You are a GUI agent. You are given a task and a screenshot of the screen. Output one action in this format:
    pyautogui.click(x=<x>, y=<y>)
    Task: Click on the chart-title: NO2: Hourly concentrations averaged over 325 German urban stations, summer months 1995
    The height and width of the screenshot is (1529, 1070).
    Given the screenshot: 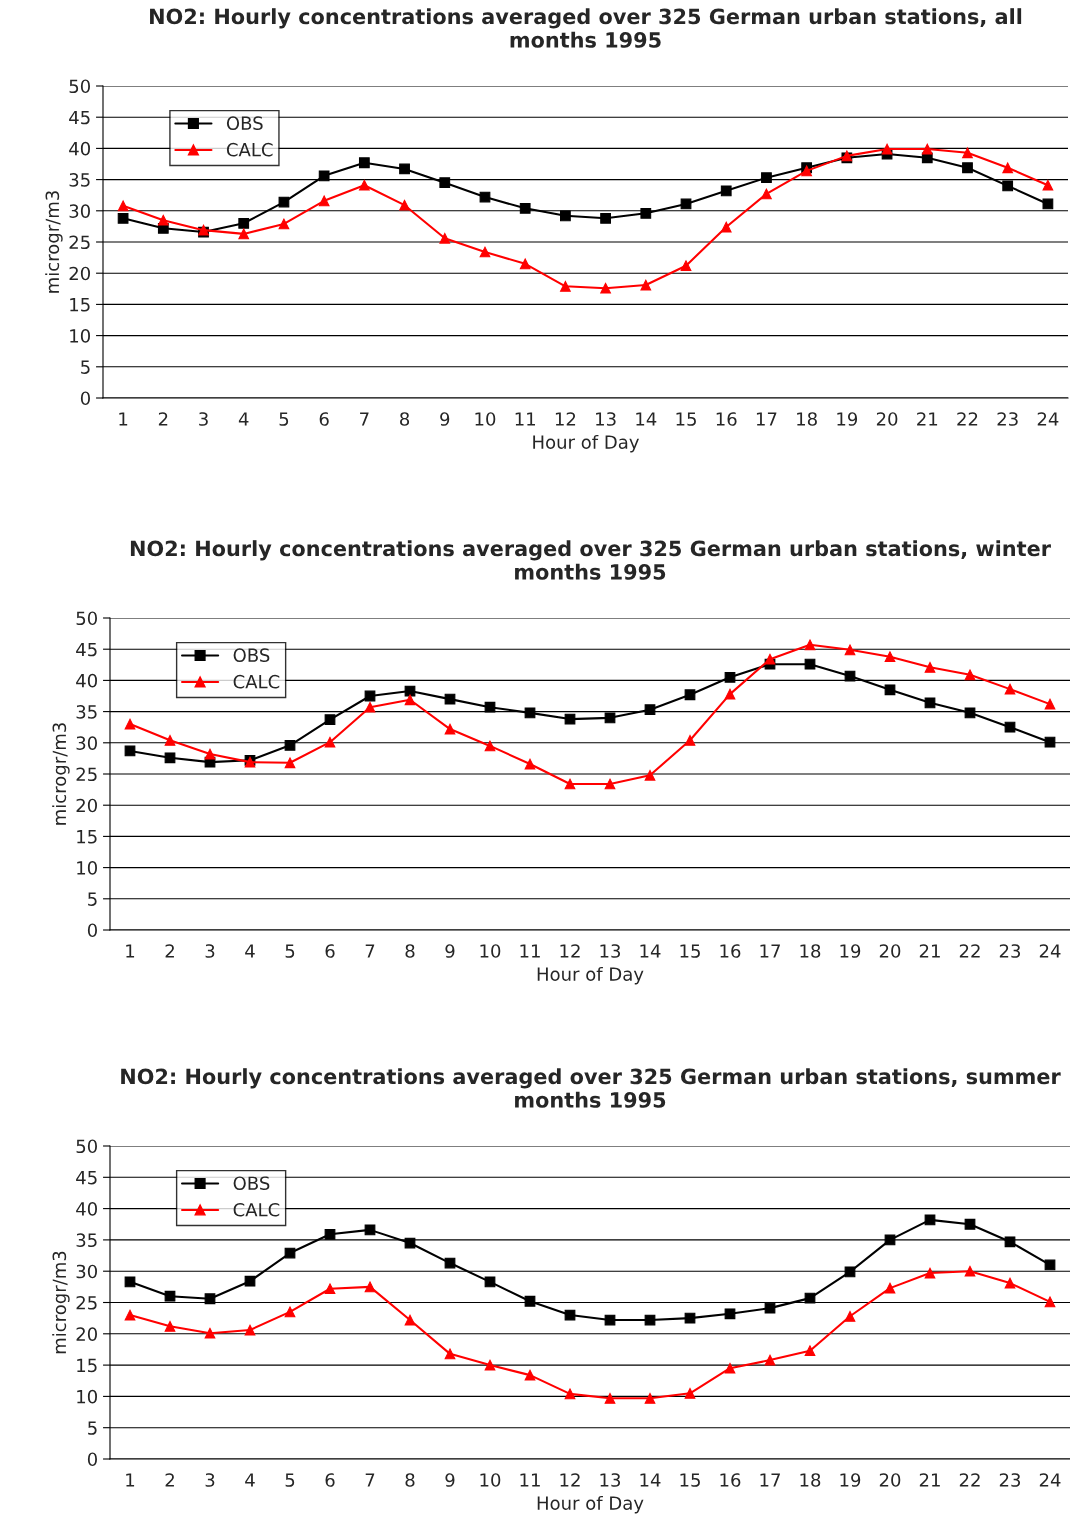 What is the action you would take?
    pyautogui.click(x=591, y=1088)
    